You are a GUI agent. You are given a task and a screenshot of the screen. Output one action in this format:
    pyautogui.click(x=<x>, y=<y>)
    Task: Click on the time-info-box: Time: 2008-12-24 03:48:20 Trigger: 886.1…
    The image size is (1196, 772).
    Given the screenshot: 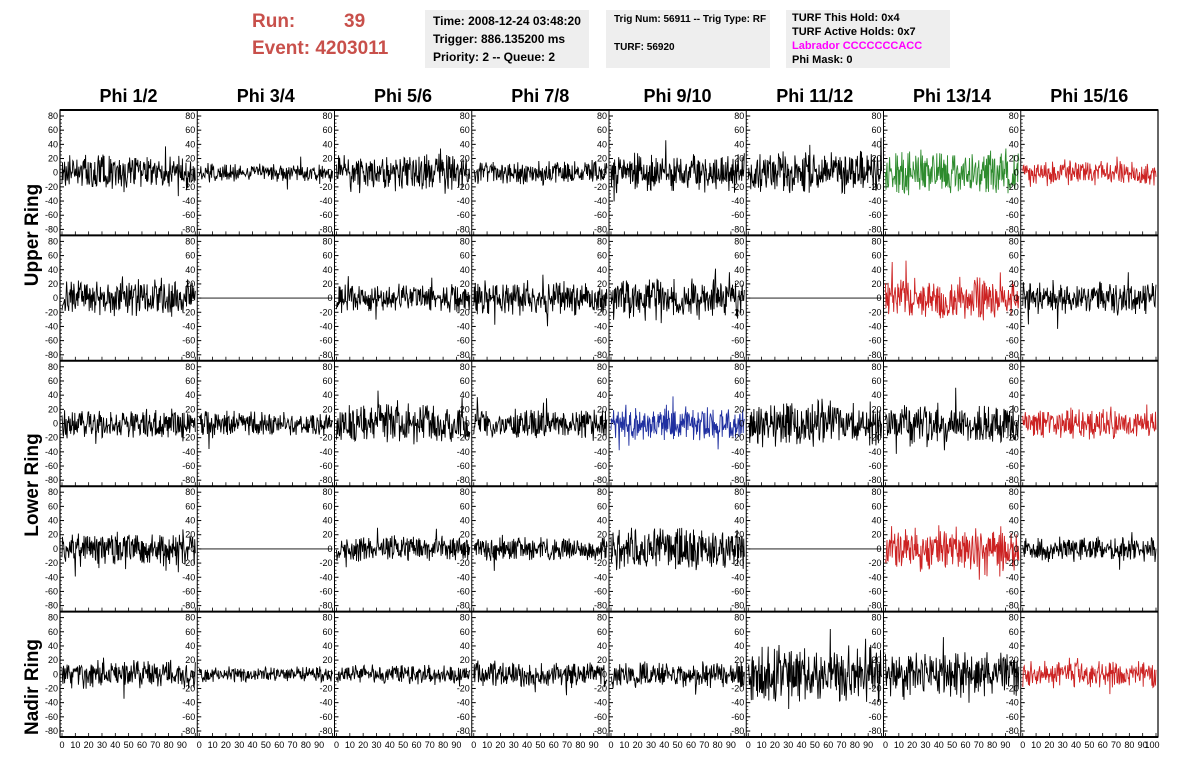 What is the action you would take?
    pyautogui.click(x=507, y=39)
    